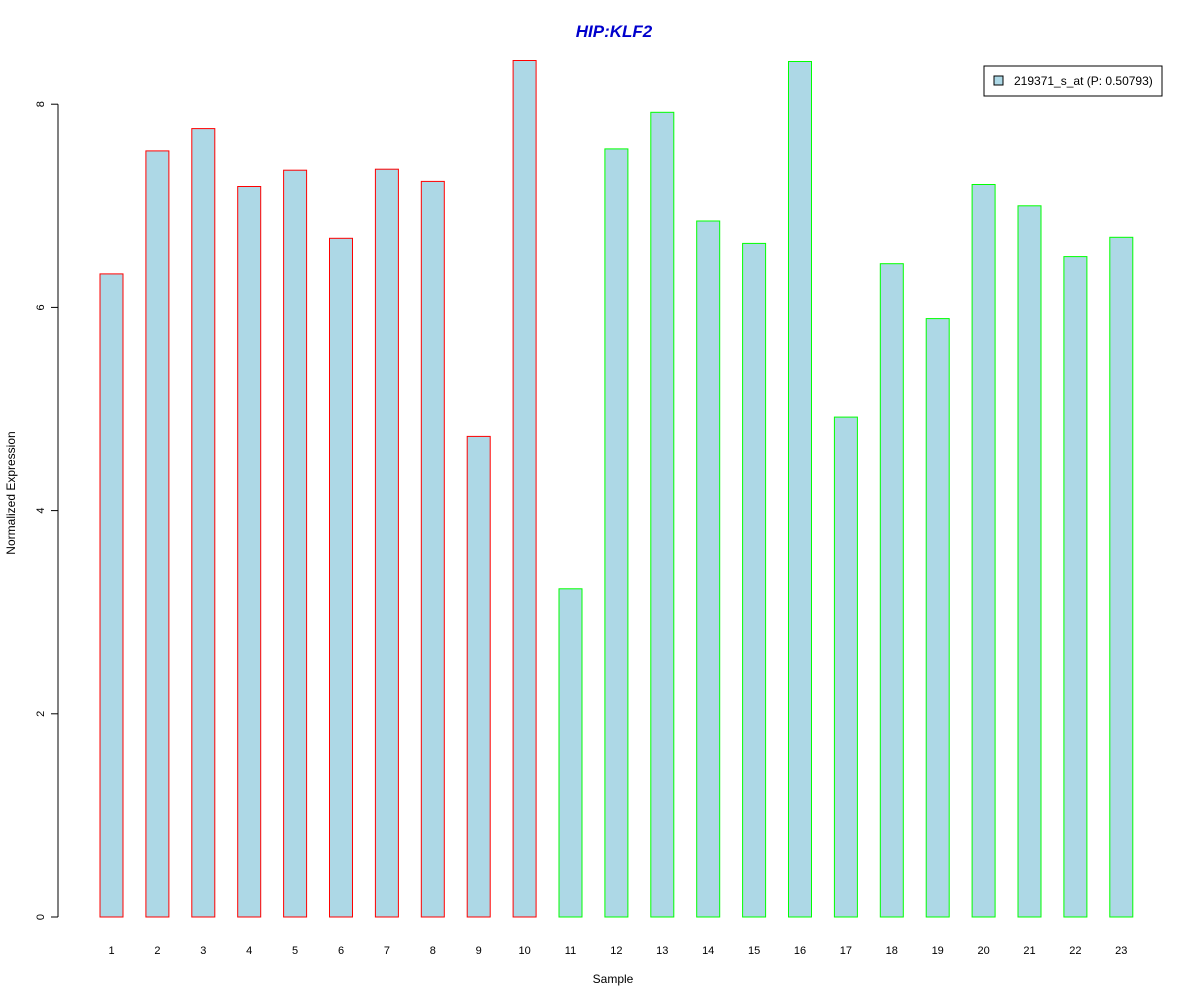  I want to click on x-axis: 1 2 3 4 5 6 7 8 9 10 11 12 13 14 15 16 17 18 19 20 21 22 23, so click(617, 951).